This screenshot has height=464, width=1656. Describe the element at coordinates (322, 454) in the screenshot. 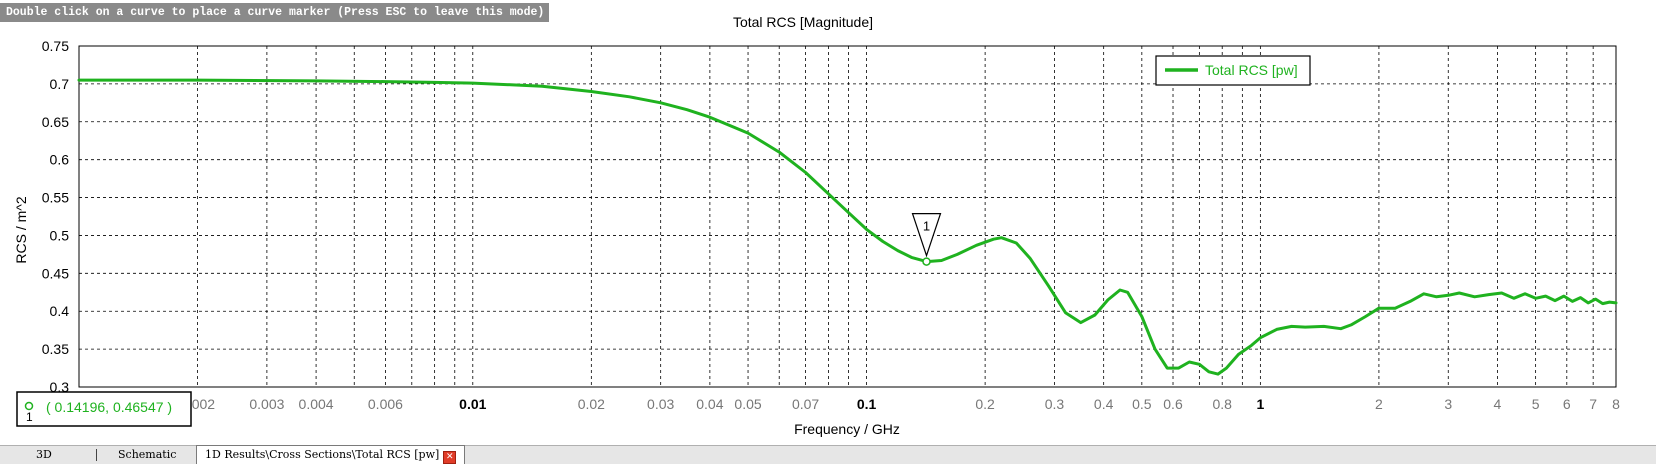

I see `tab-label: 1D Results\Cross Sections\Total RCS [pw]` at that location.